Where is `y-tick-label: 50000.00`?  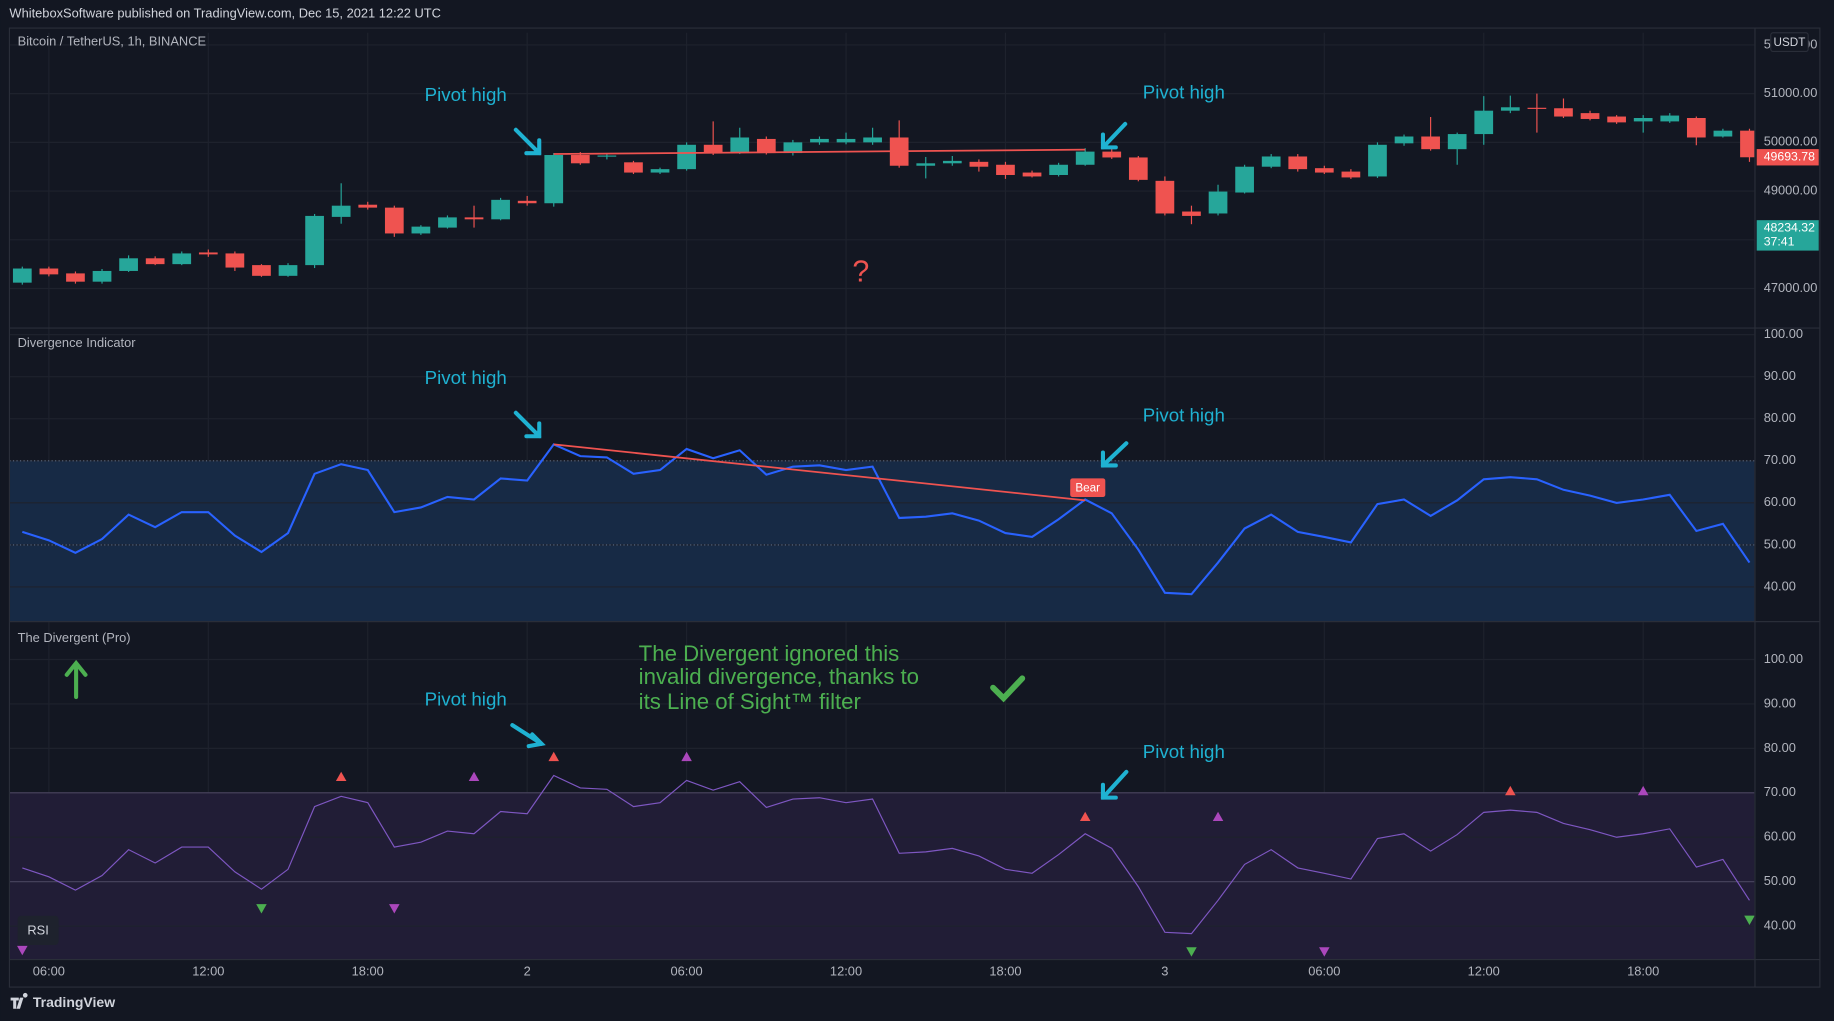 y-tick-label: 50000.00 is located at coordinates (1791, 141).